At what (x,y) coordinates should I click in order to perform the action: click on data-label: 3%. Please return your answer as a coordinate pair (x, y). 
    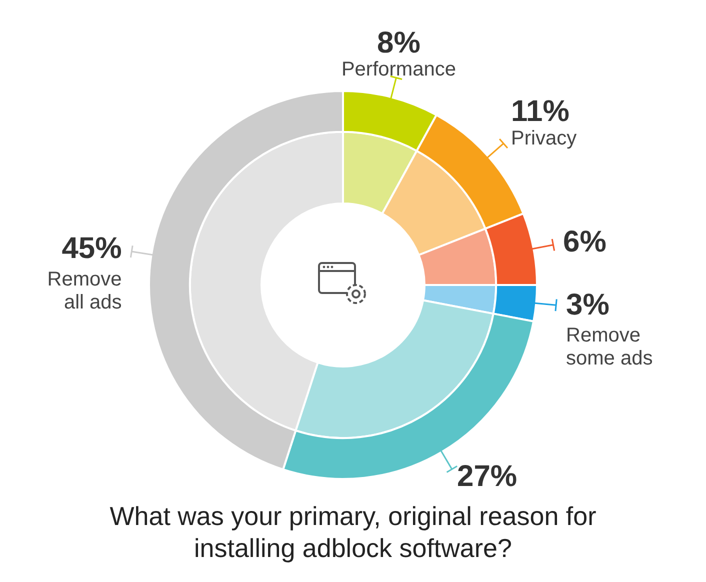
    Looking at the image, I should click on (588, 305).